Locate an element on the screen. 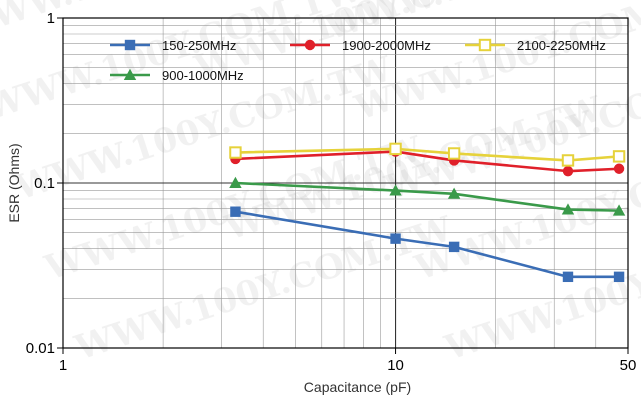 The width and height of the screenshot is (641, 397). legend-label: 150-250MHz is located at coordinates (199, 45).